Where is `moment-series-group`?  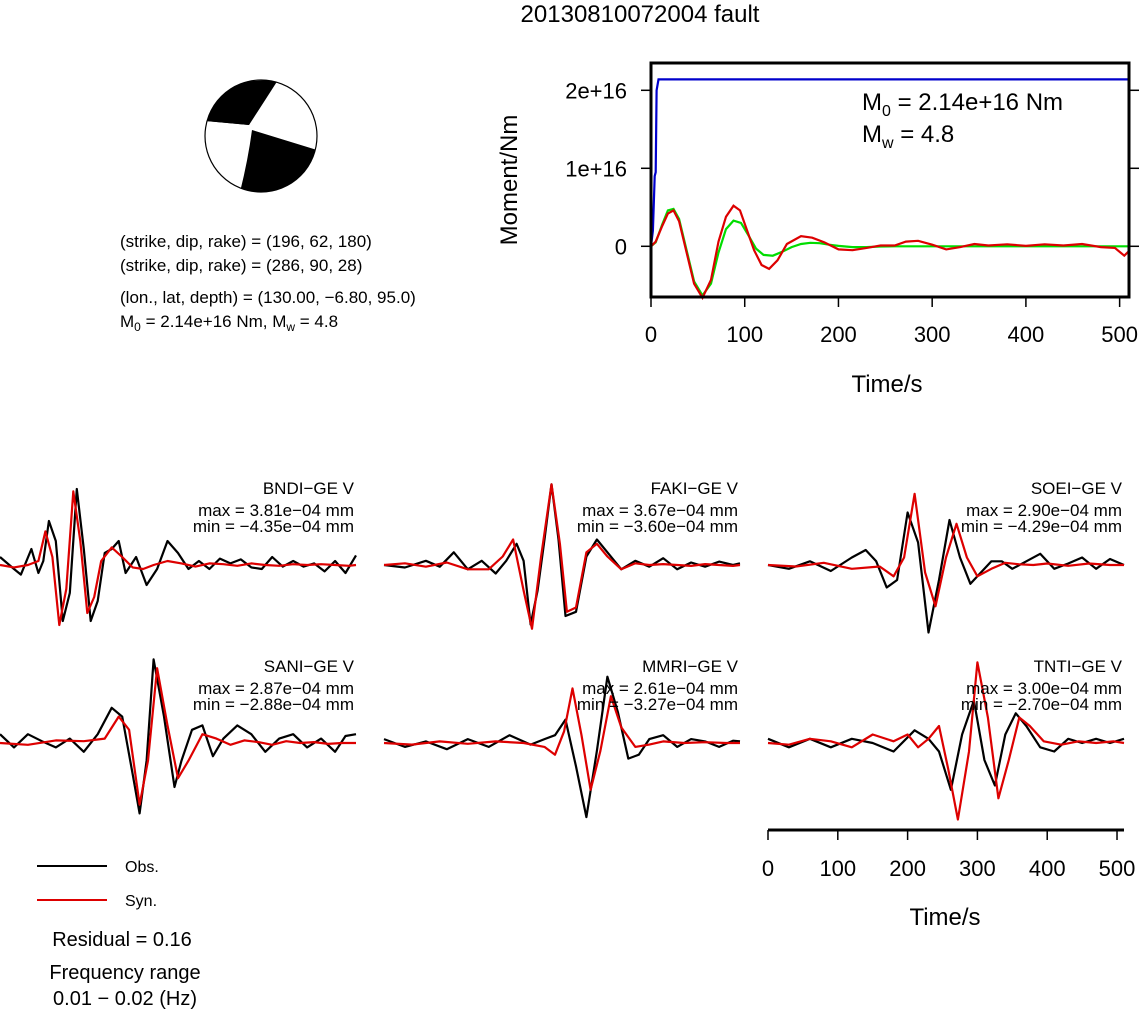 moment-series-group is located at coordinates (889, 189).